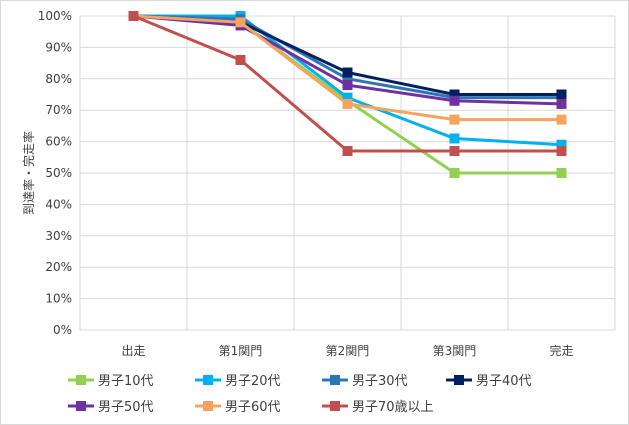  What do you see at coordinates (133, 351) in the screenshot?
I see `x-tick-label: 出走` at bounding box center [133, 351].